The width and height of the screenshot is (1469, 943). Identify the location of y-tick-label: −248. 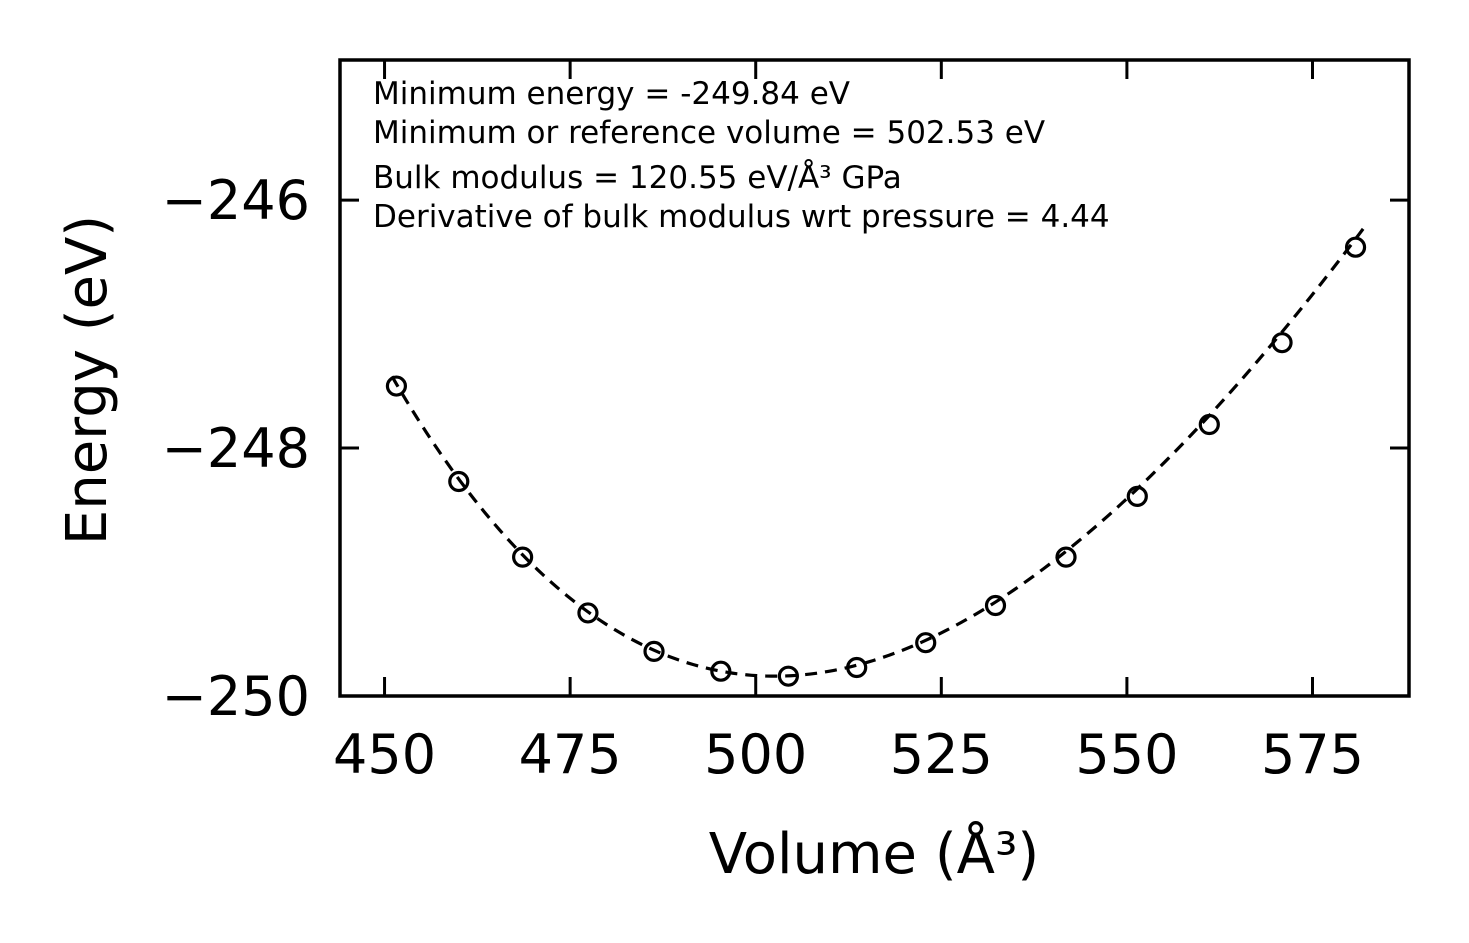
(236, 448).